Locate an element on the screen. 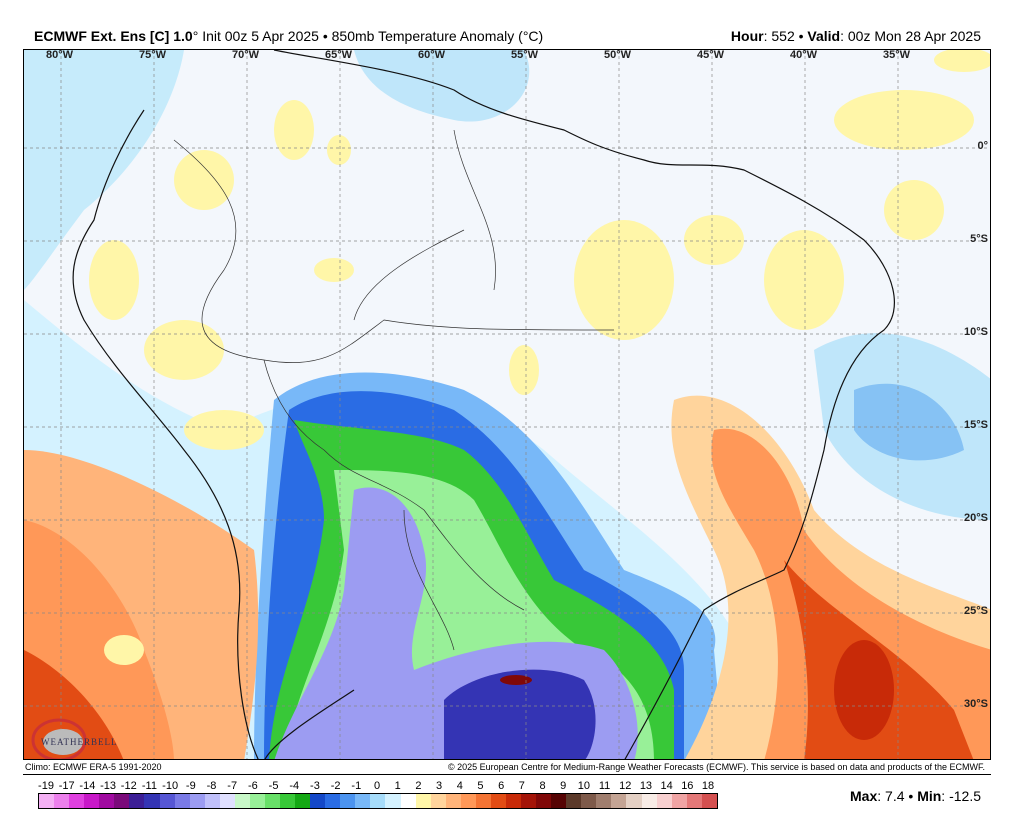 This screenshot has height=838, width=1014. colorbar-label: -14 is located at coordinates (87, 786).